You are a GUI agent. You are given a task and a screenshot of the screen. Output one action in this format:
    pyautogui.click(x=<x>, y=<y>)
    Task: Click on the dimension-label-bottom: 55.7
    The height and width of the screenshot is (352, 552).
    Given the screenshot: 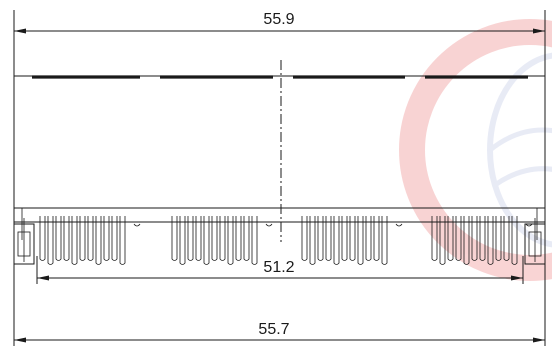 What is the action you would take?
    pyautogui.click(x=273, y=329)
    